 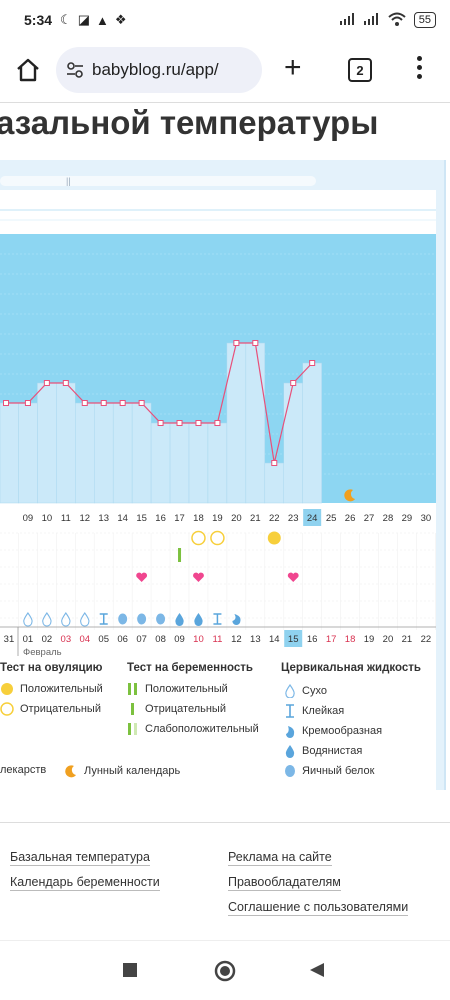 I want to click on cervical-sticky-icon, so click(x=217, y=619).